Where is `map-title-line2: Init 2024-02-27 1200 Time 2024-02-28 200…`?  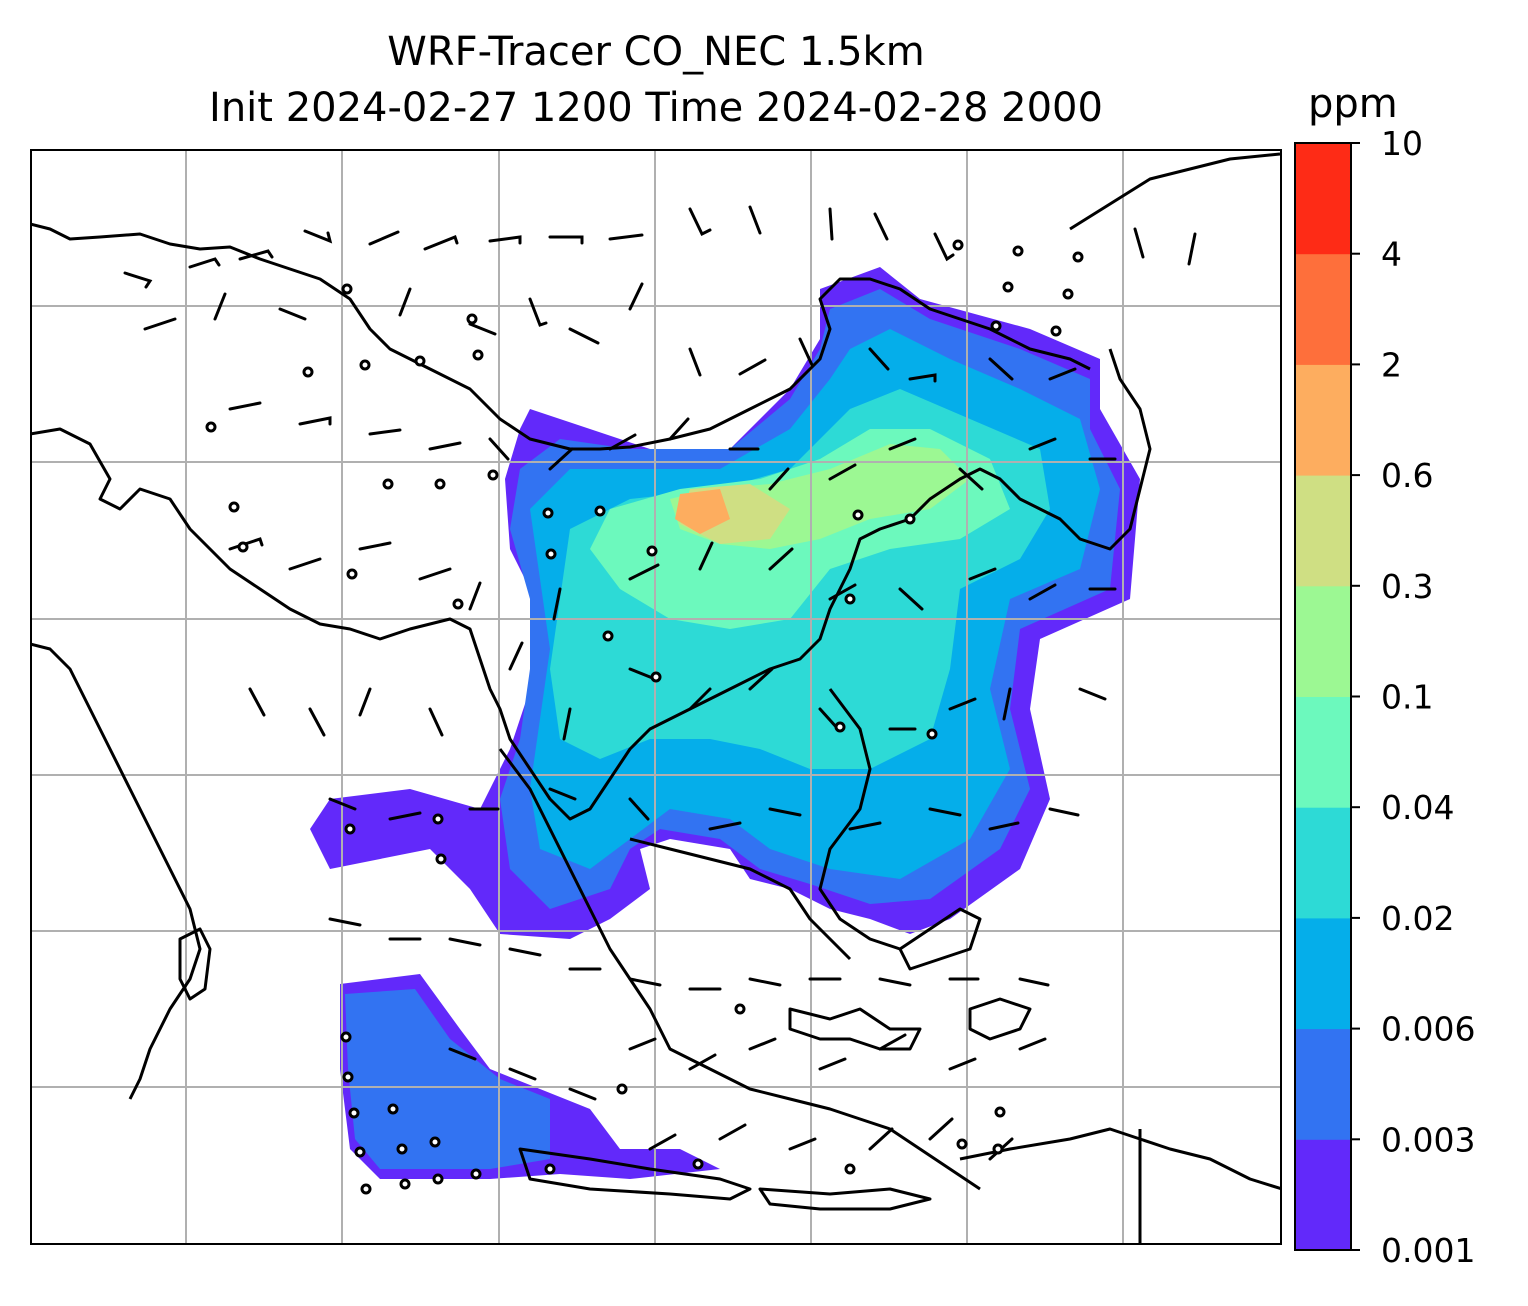 map-title-line2: Init 2024-02-27 1200 Time 2024-02-28 200… is located at coordinates (656, 108).